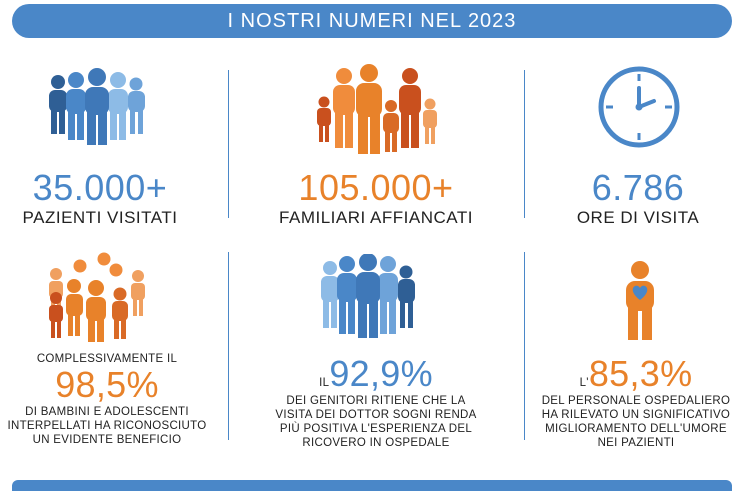 Image resolution: width=736 pixels, height=491 pixels. Describe the element at coordinates (376, 415) in the screenshot. I see `survey-line: VISITA DEI DOTTOR SOGNI RENDA` at that location.